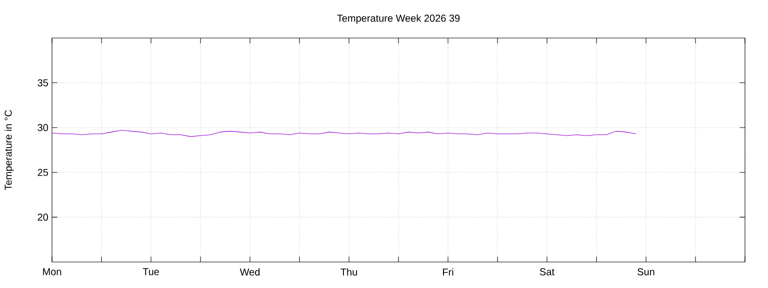 The width and height of the screenshot is (768, 288). What do you see at coordinates (9, 150) in the screenshot?
I see `y-axis-title: Temperature in °C` at bounding box center [9, 150].